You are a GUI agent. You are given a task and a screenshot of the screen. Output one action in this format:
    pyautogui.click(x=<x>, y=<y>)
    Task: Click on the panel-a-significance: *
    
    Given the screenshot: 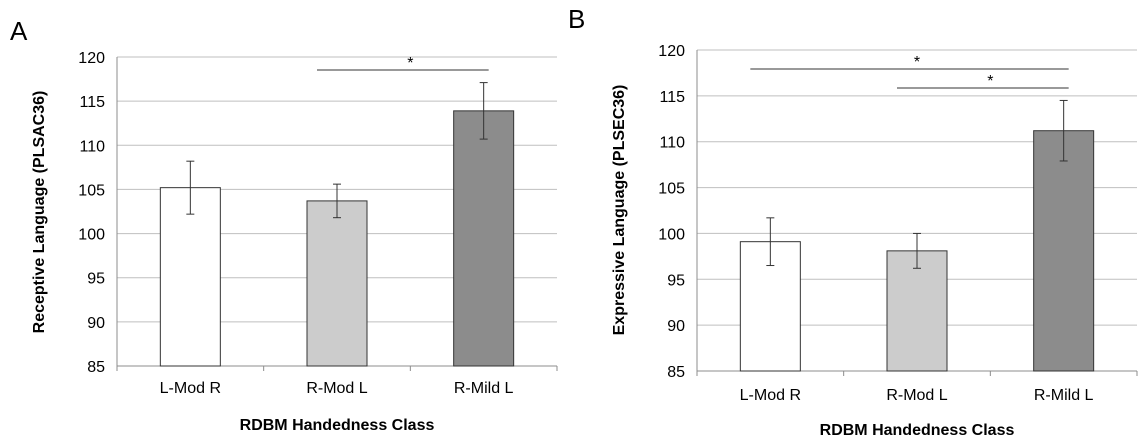 What is the action you would take?
    pyautogui.click(x=403, y=63)
    